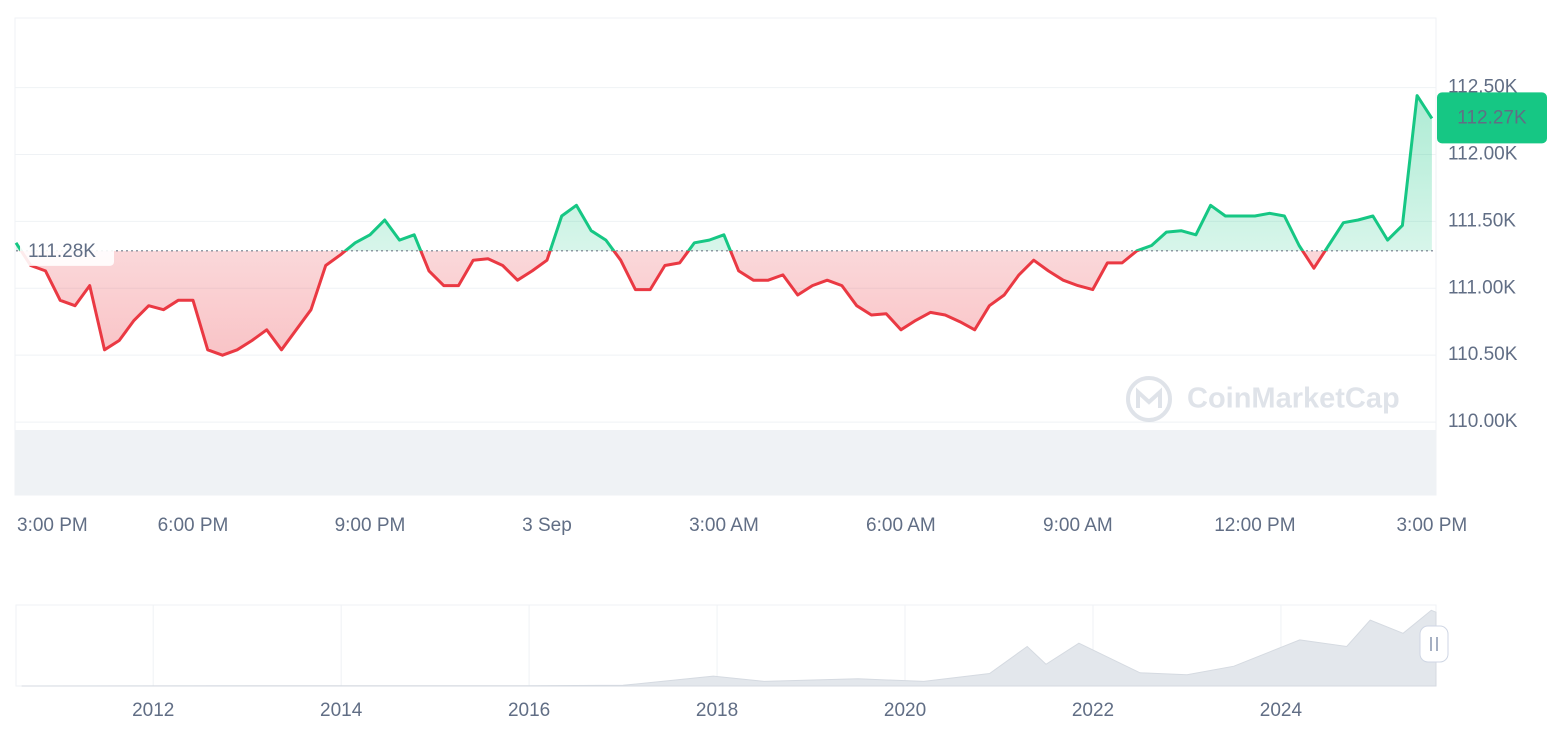 Image resolution: width=1566 pixels, height=732 pixels. Describe the element at coordinates (529, 710) in the screenshot. I see `navigator-tick-label: 2016` at that location.